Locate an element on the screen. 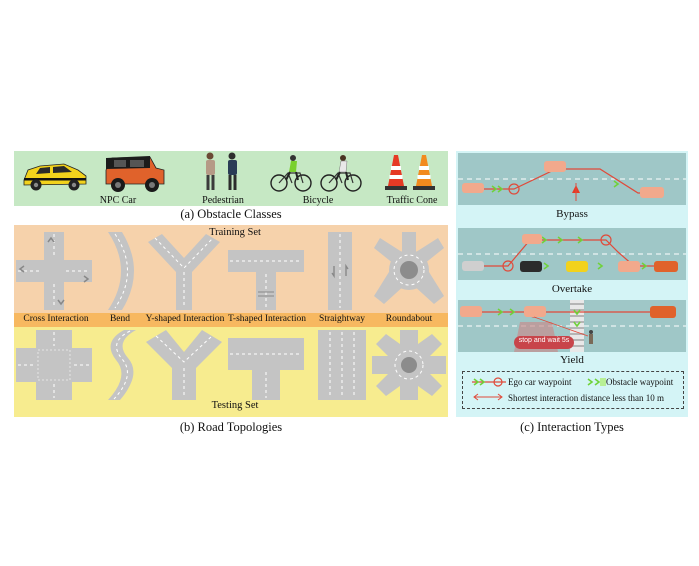 Image resolution: width=699 pixels, height=566 pixels. road-cross-training is located at coordinates (54, 271).